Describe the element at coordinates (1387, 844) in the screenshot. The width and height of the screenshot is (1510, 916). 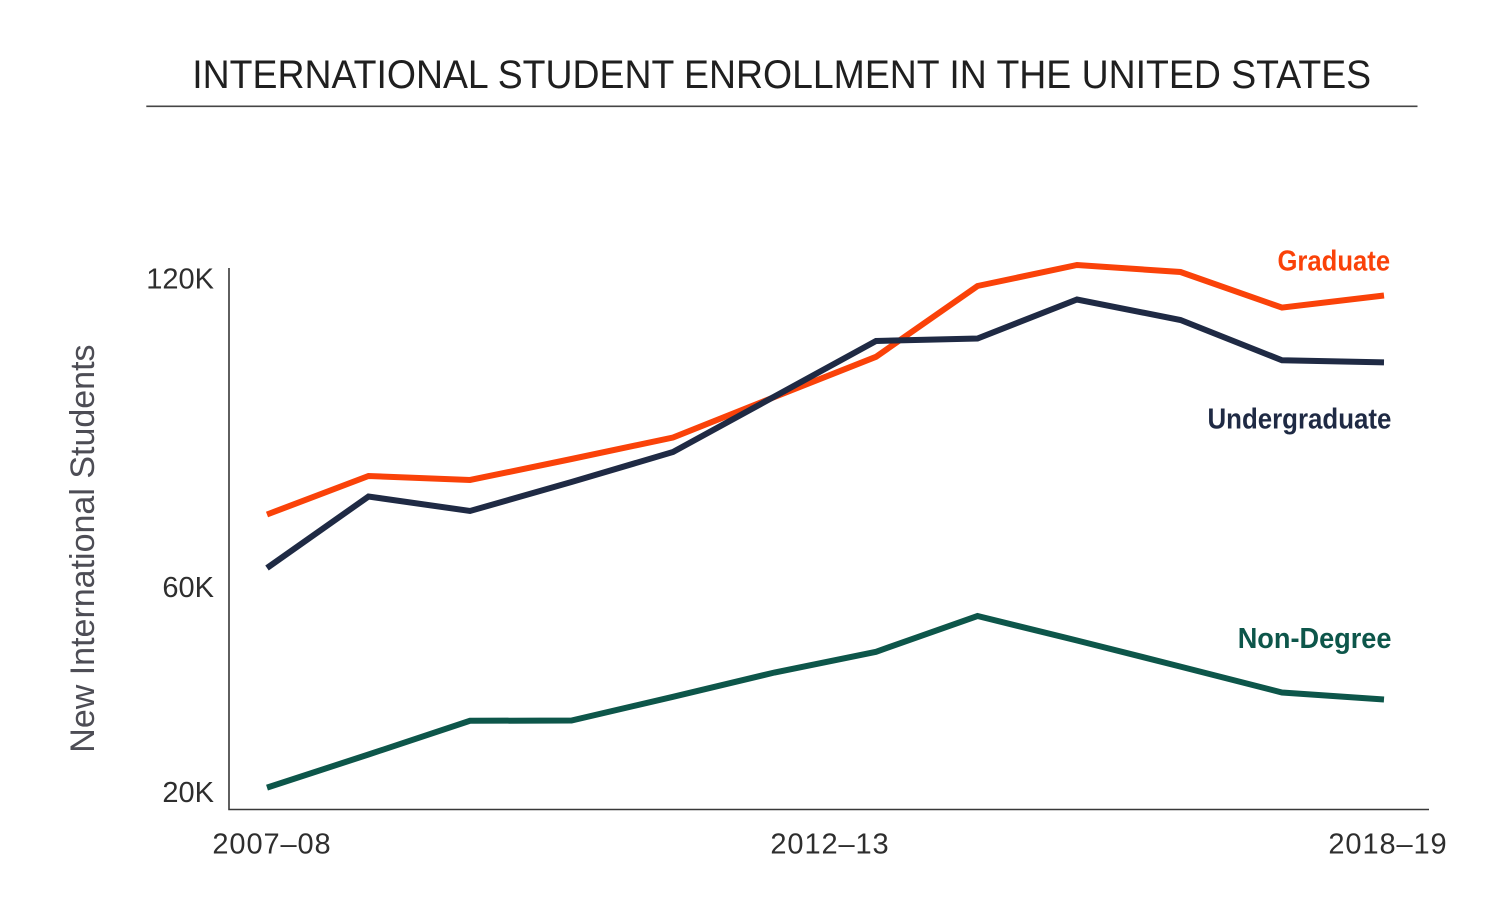
I see `svg-text: 2018–19` at that location.